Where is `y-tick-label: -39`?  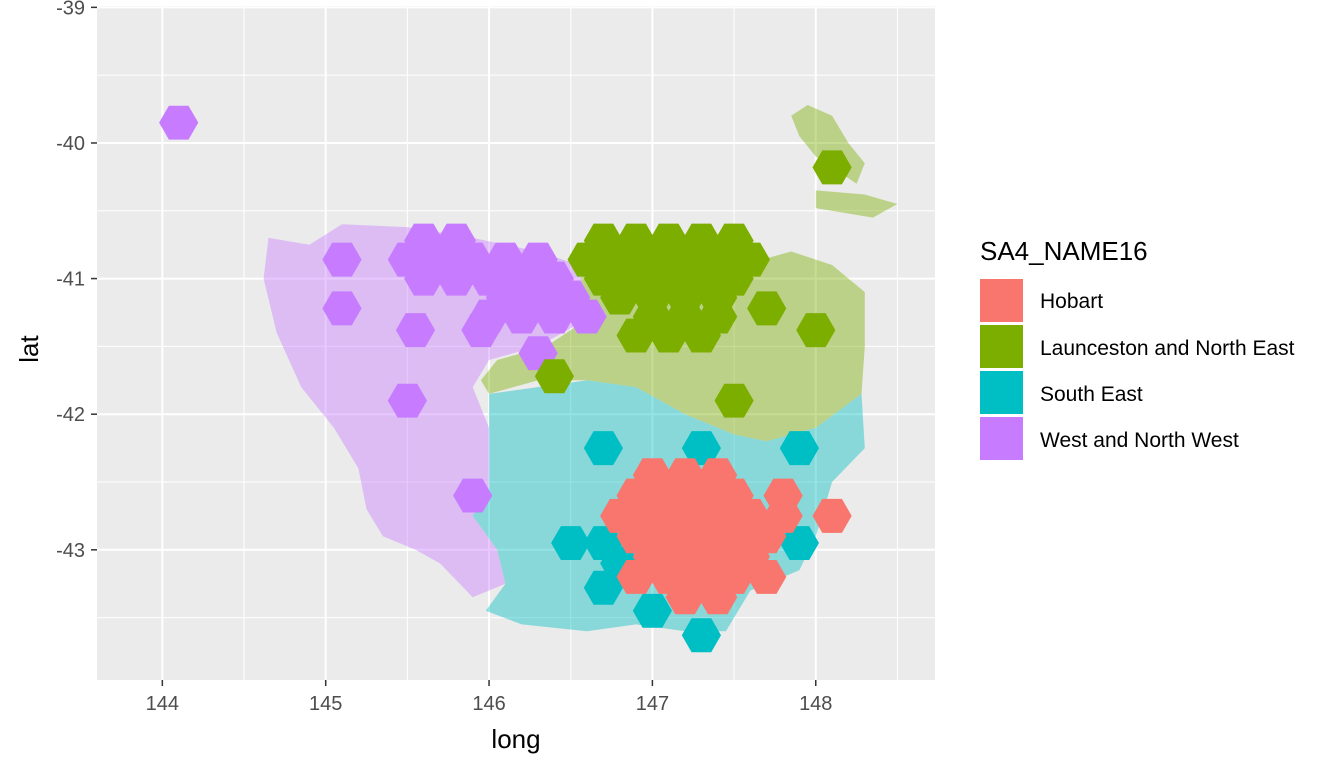
y-tick-label: -39 is located at coordinates (70, 9).